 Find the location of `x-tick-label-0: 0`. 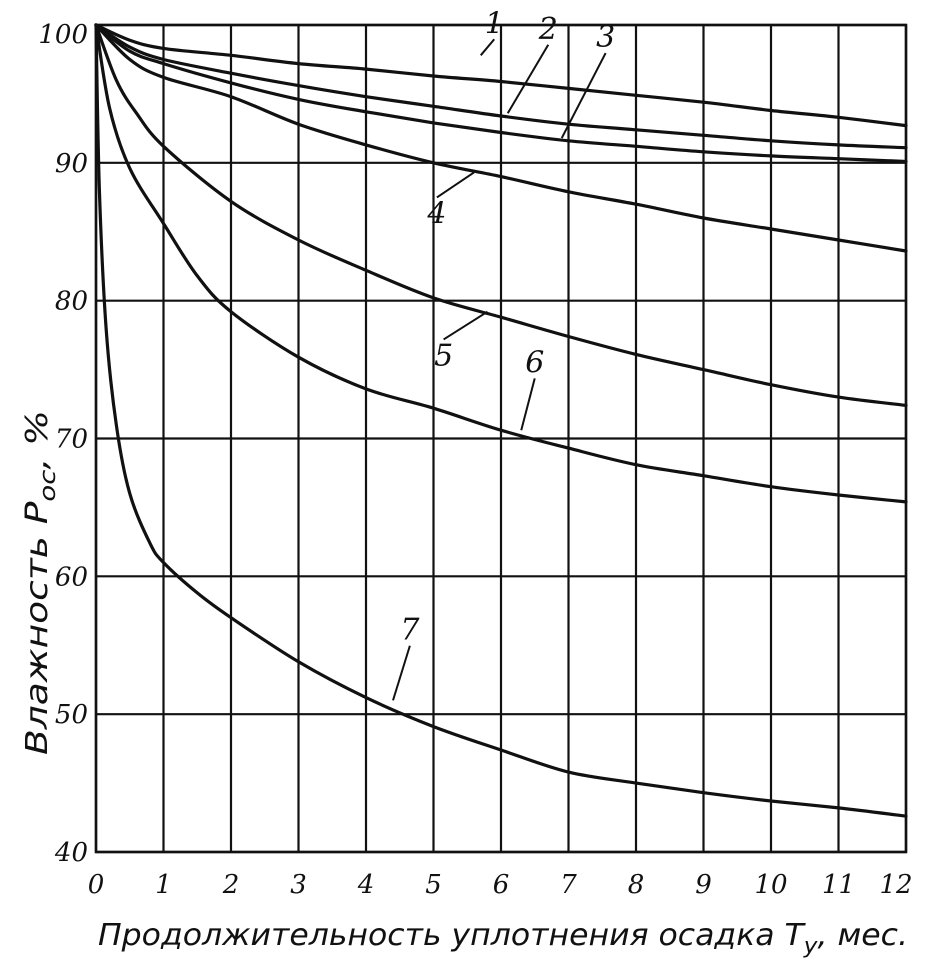

x-tick-label-0: 0 is located at coordinates (96, 885).